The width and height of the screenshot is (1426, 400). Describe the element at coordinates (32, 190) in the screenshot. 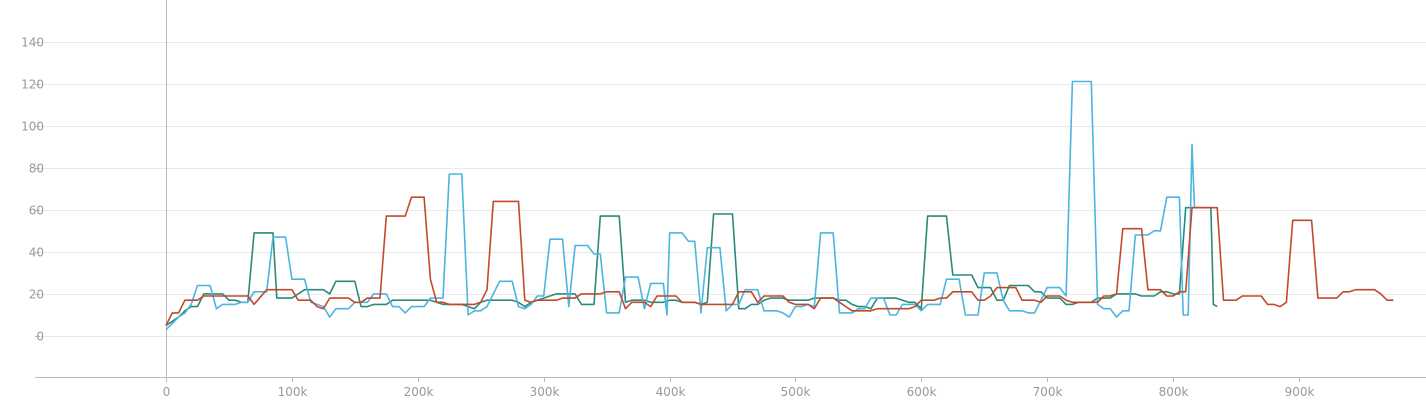

I see `y-tick-labels: 0 20 40 60 80 100 120 140` at that location.